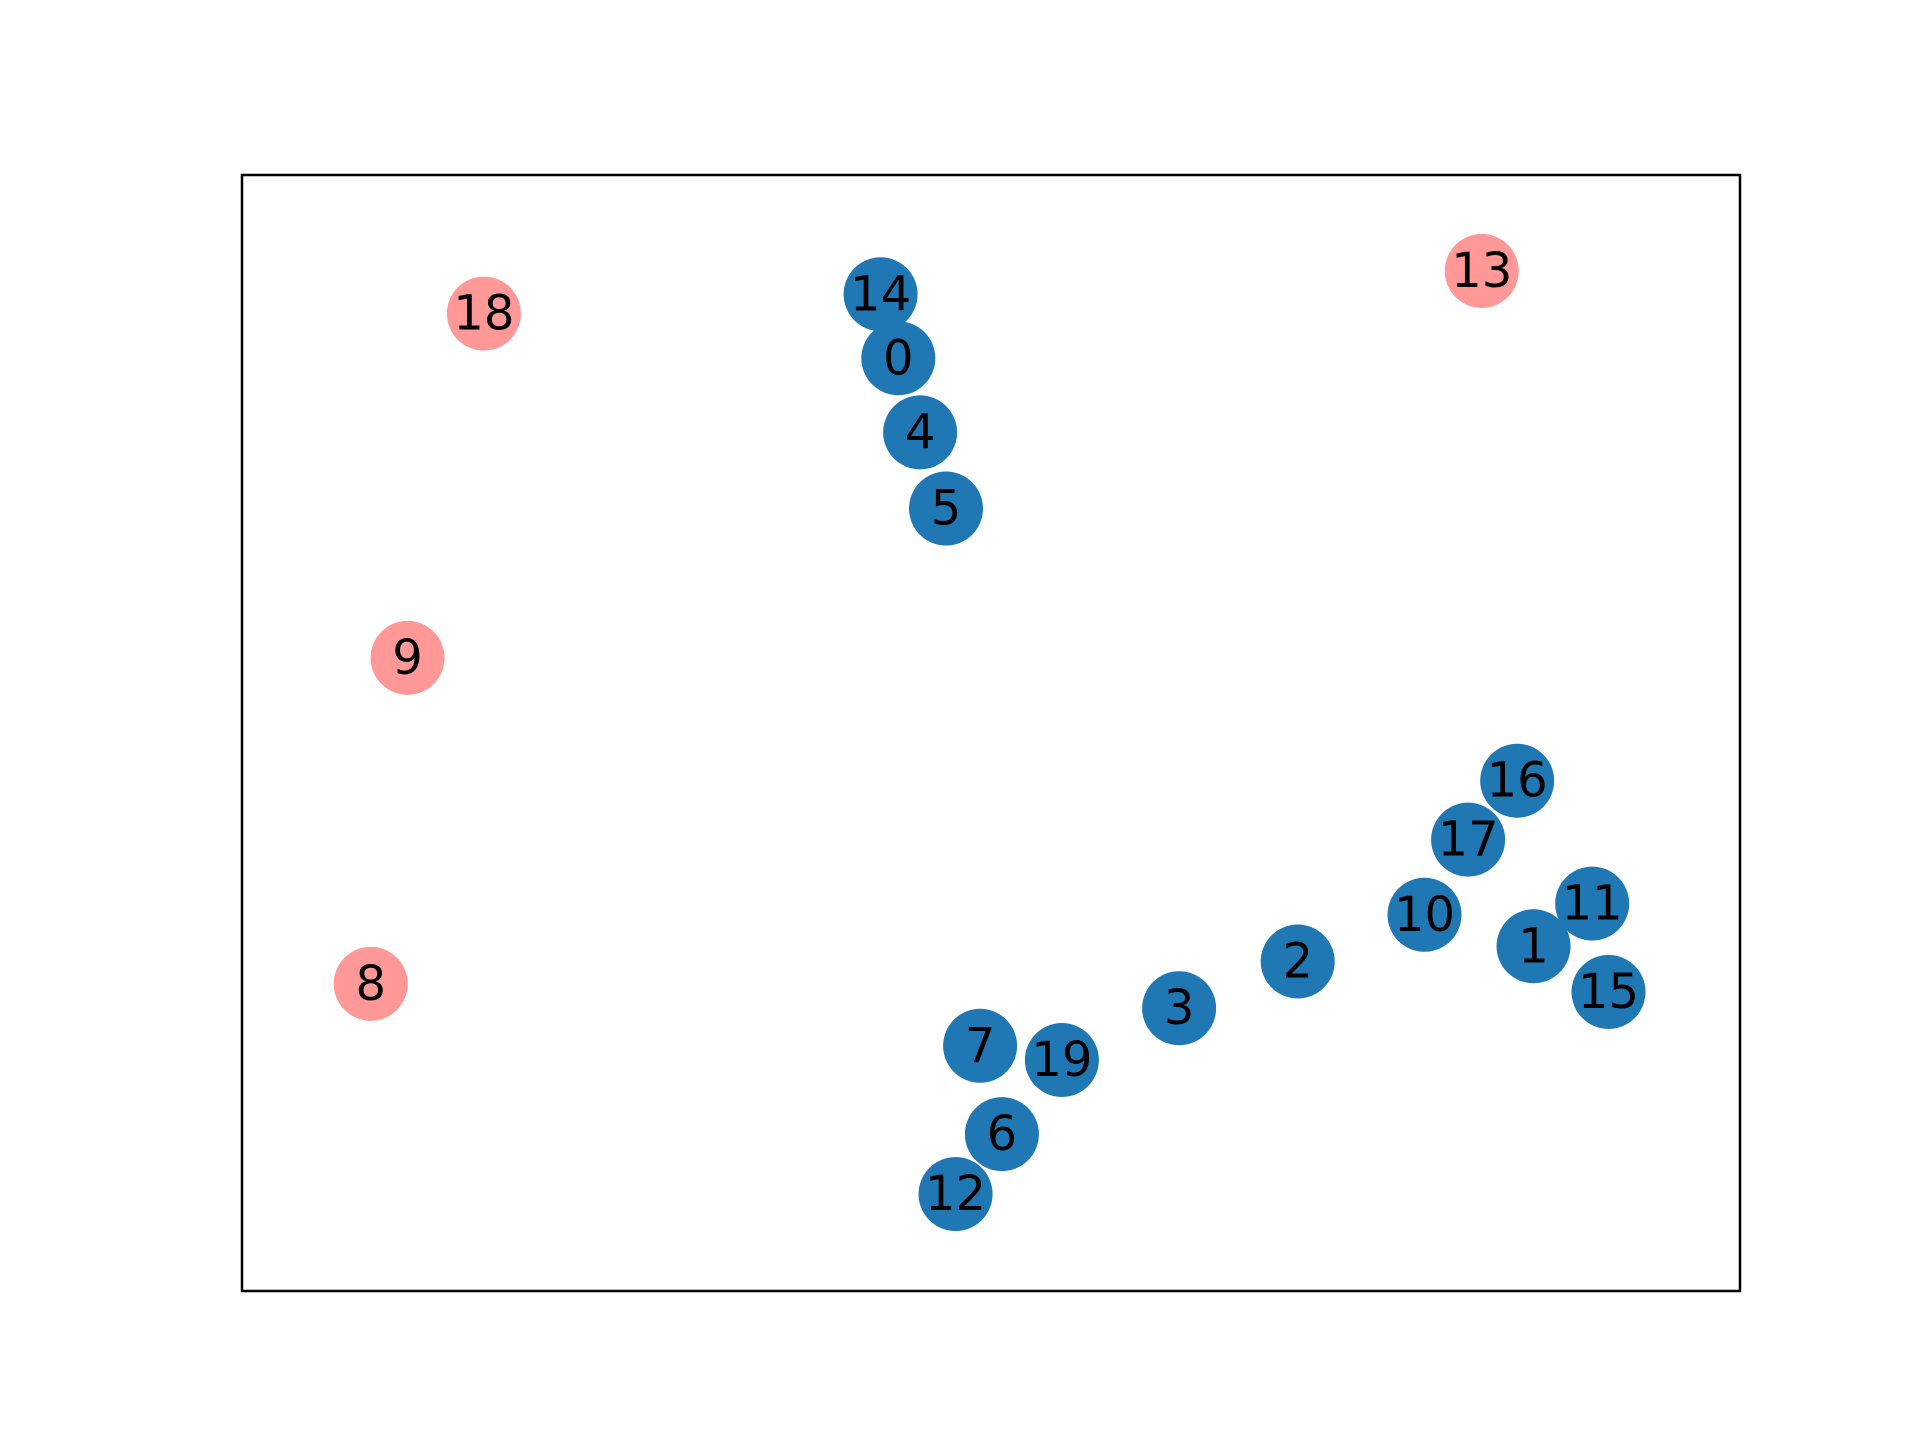  I want to click on graph-node-13: 13, so click(1481, 270).